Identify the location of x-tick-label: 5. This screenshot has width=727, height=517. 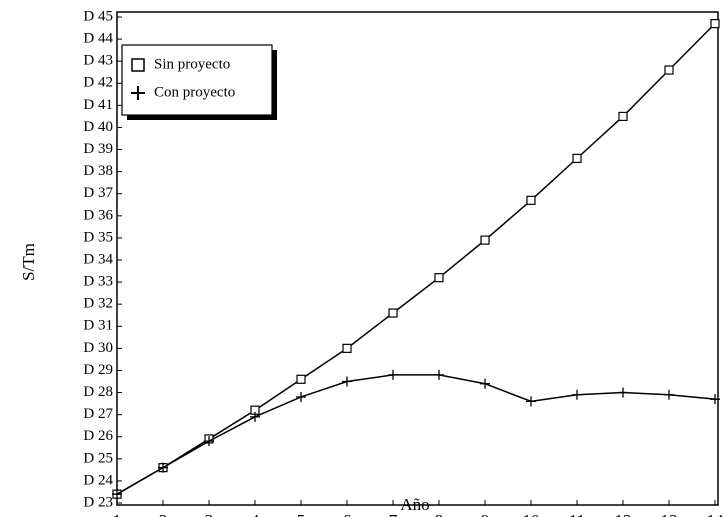
(301, 514).